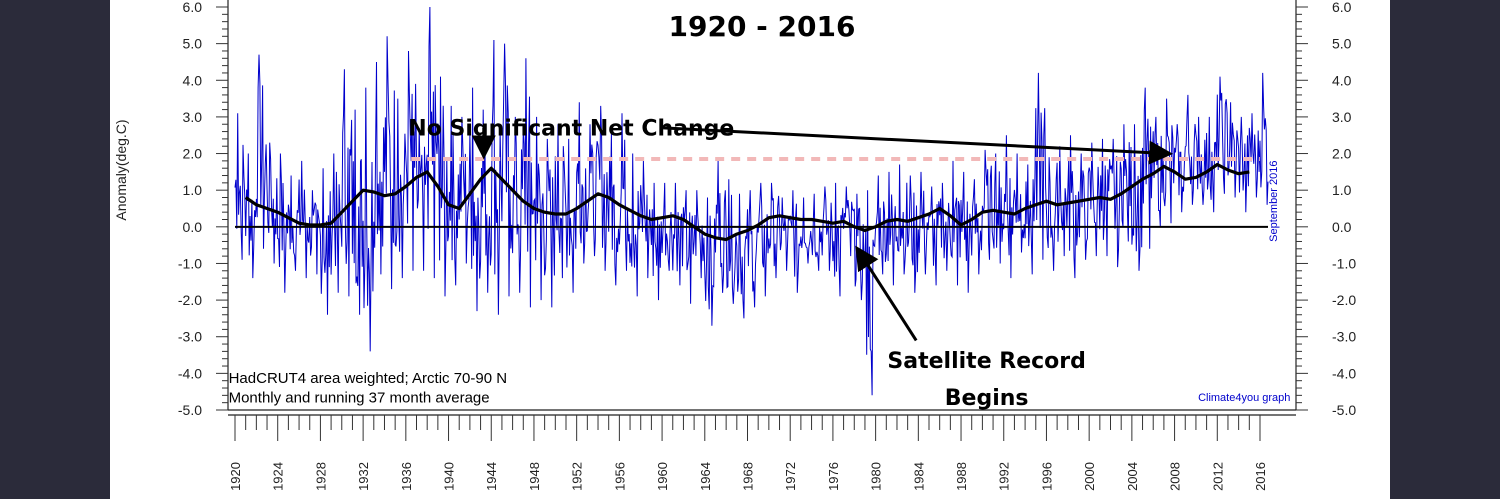  I want to click on y-tick-label-right: -3.0, so click(1344, 337).